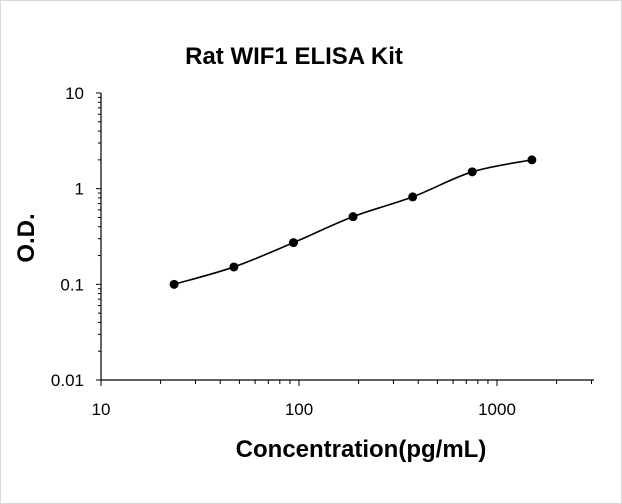 The width and height of the screenshot is (622, 504). What do you see at coordinates (294, 56) in the screenshot?
I see `chart-title: Rat WIF1 ELISA Kit` at bounding box center [294, 56].